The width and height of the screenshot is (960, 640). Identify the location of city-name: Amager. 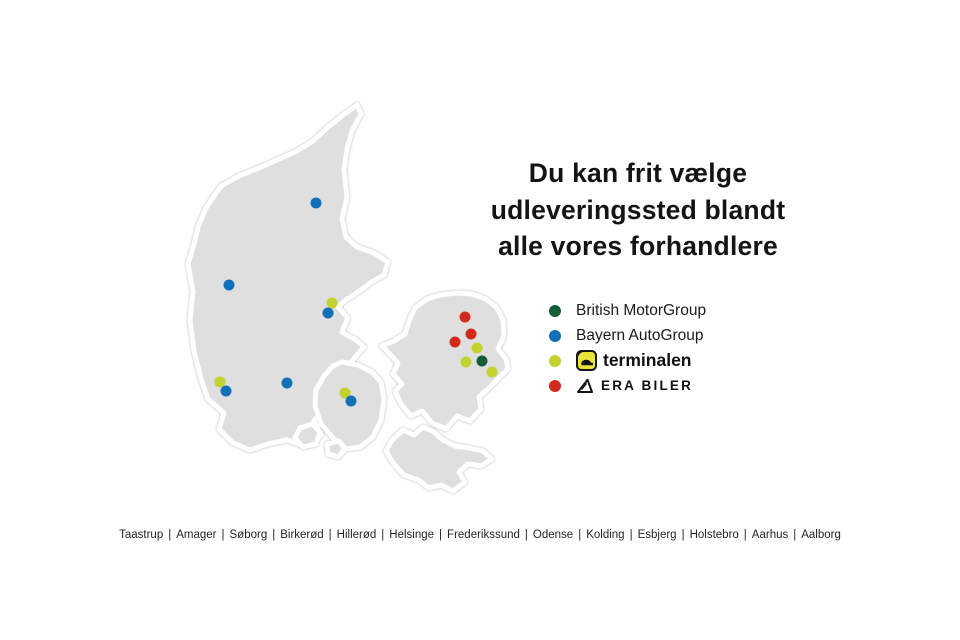
(196, 535).